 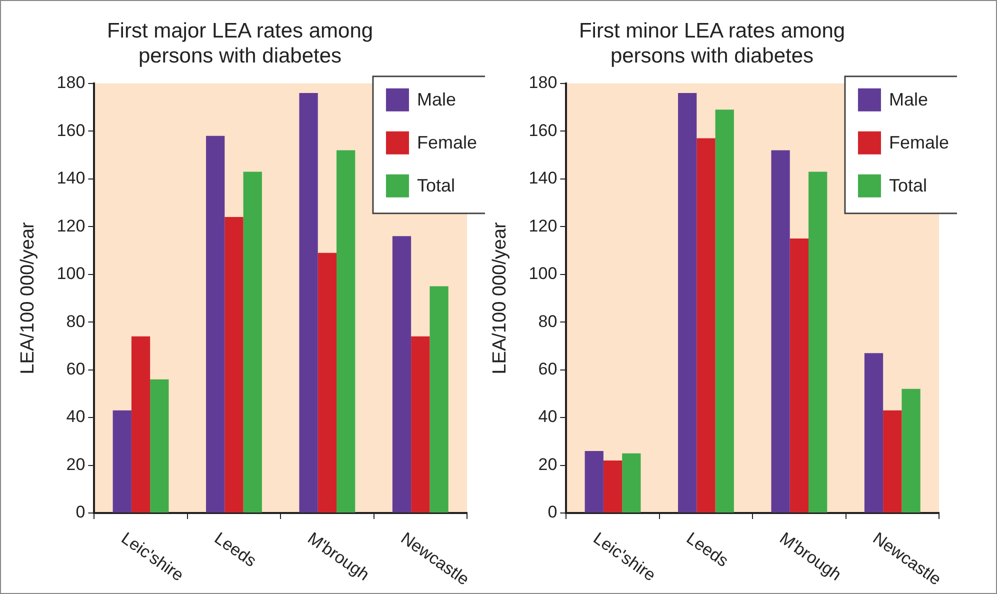 I want to click on chart-title: First major LEA rates among persons with diabetes, so click(x=240, y=43).